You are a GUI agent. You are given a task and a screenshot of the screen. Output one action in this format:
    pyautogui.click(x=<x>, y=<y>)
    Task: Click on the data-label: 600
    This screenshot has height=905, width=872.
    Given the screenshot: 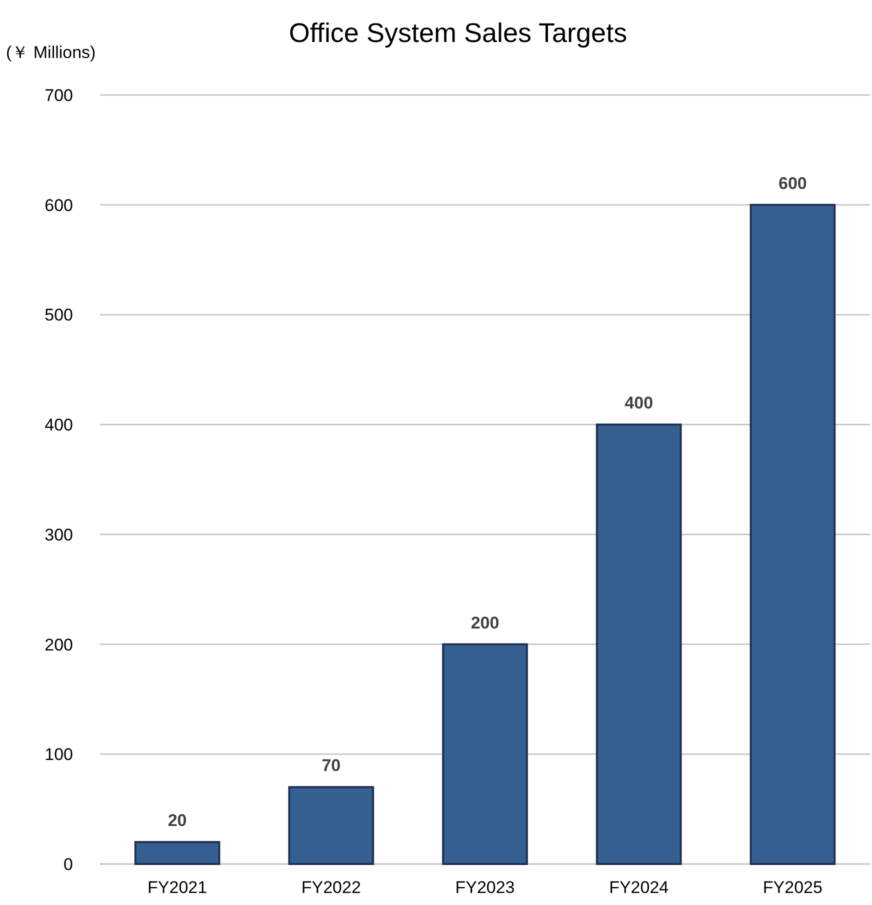 What is the action you would take?
    pyautogui.click(x=792, y=183)
    